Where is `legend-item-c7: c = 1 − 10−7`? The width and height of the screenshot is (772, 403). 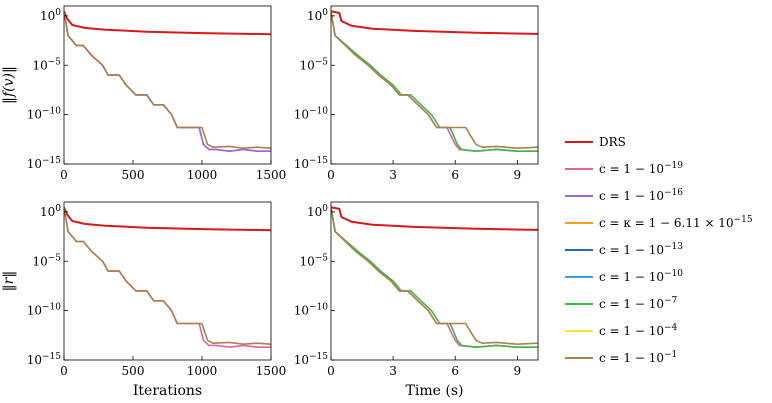
legend-item-c7: c = 1 − 10−7 is located at coordinates (621, 303).